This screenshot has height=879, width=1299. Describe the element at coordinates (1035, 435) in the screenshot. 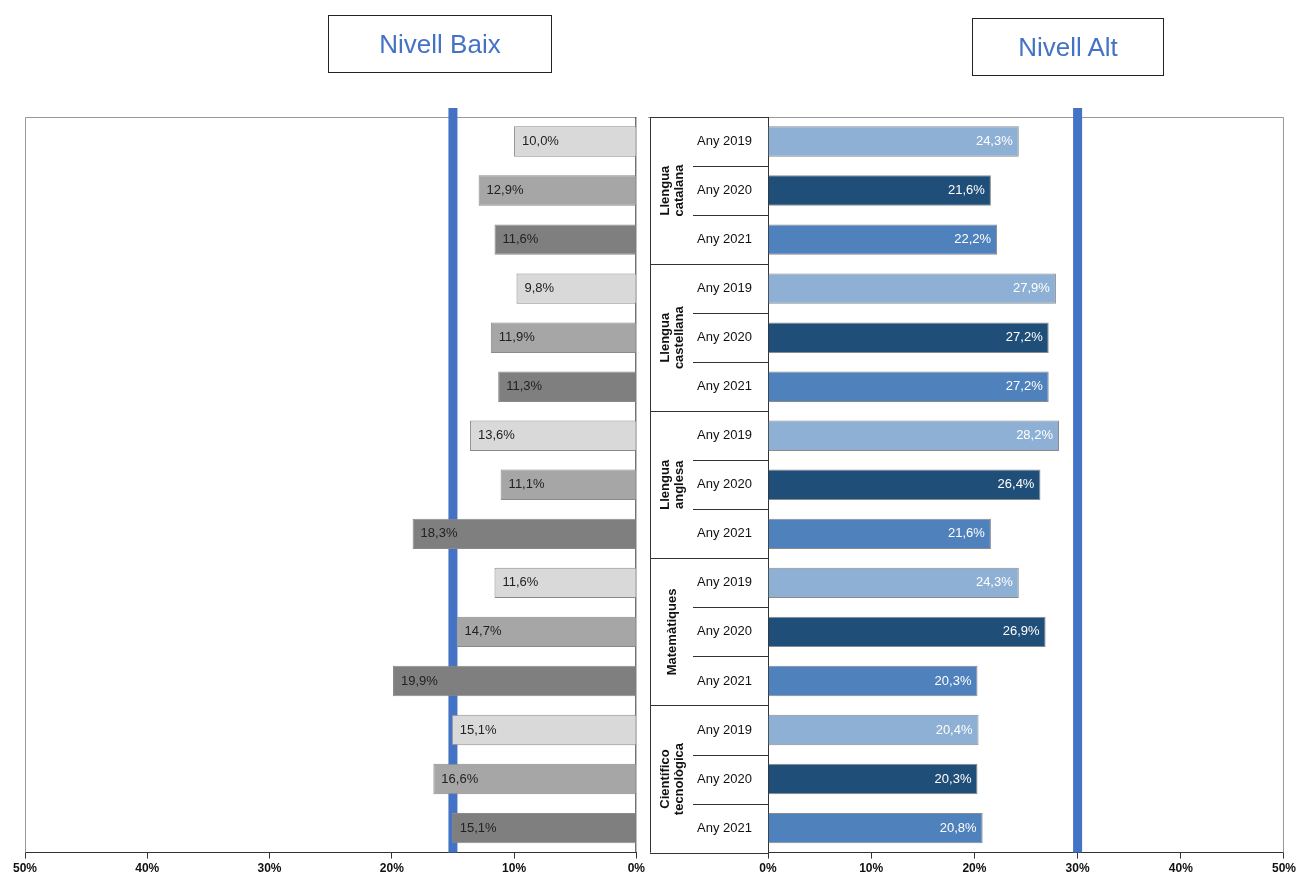

I see `data-label: 28,2%` at that location.